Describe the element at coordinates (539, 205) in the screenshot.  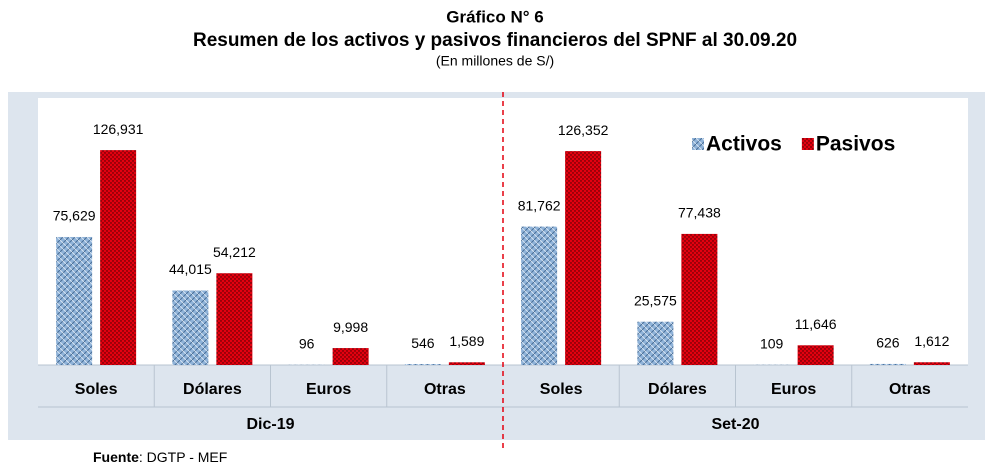
I see `value-label: 81,762` at that location.